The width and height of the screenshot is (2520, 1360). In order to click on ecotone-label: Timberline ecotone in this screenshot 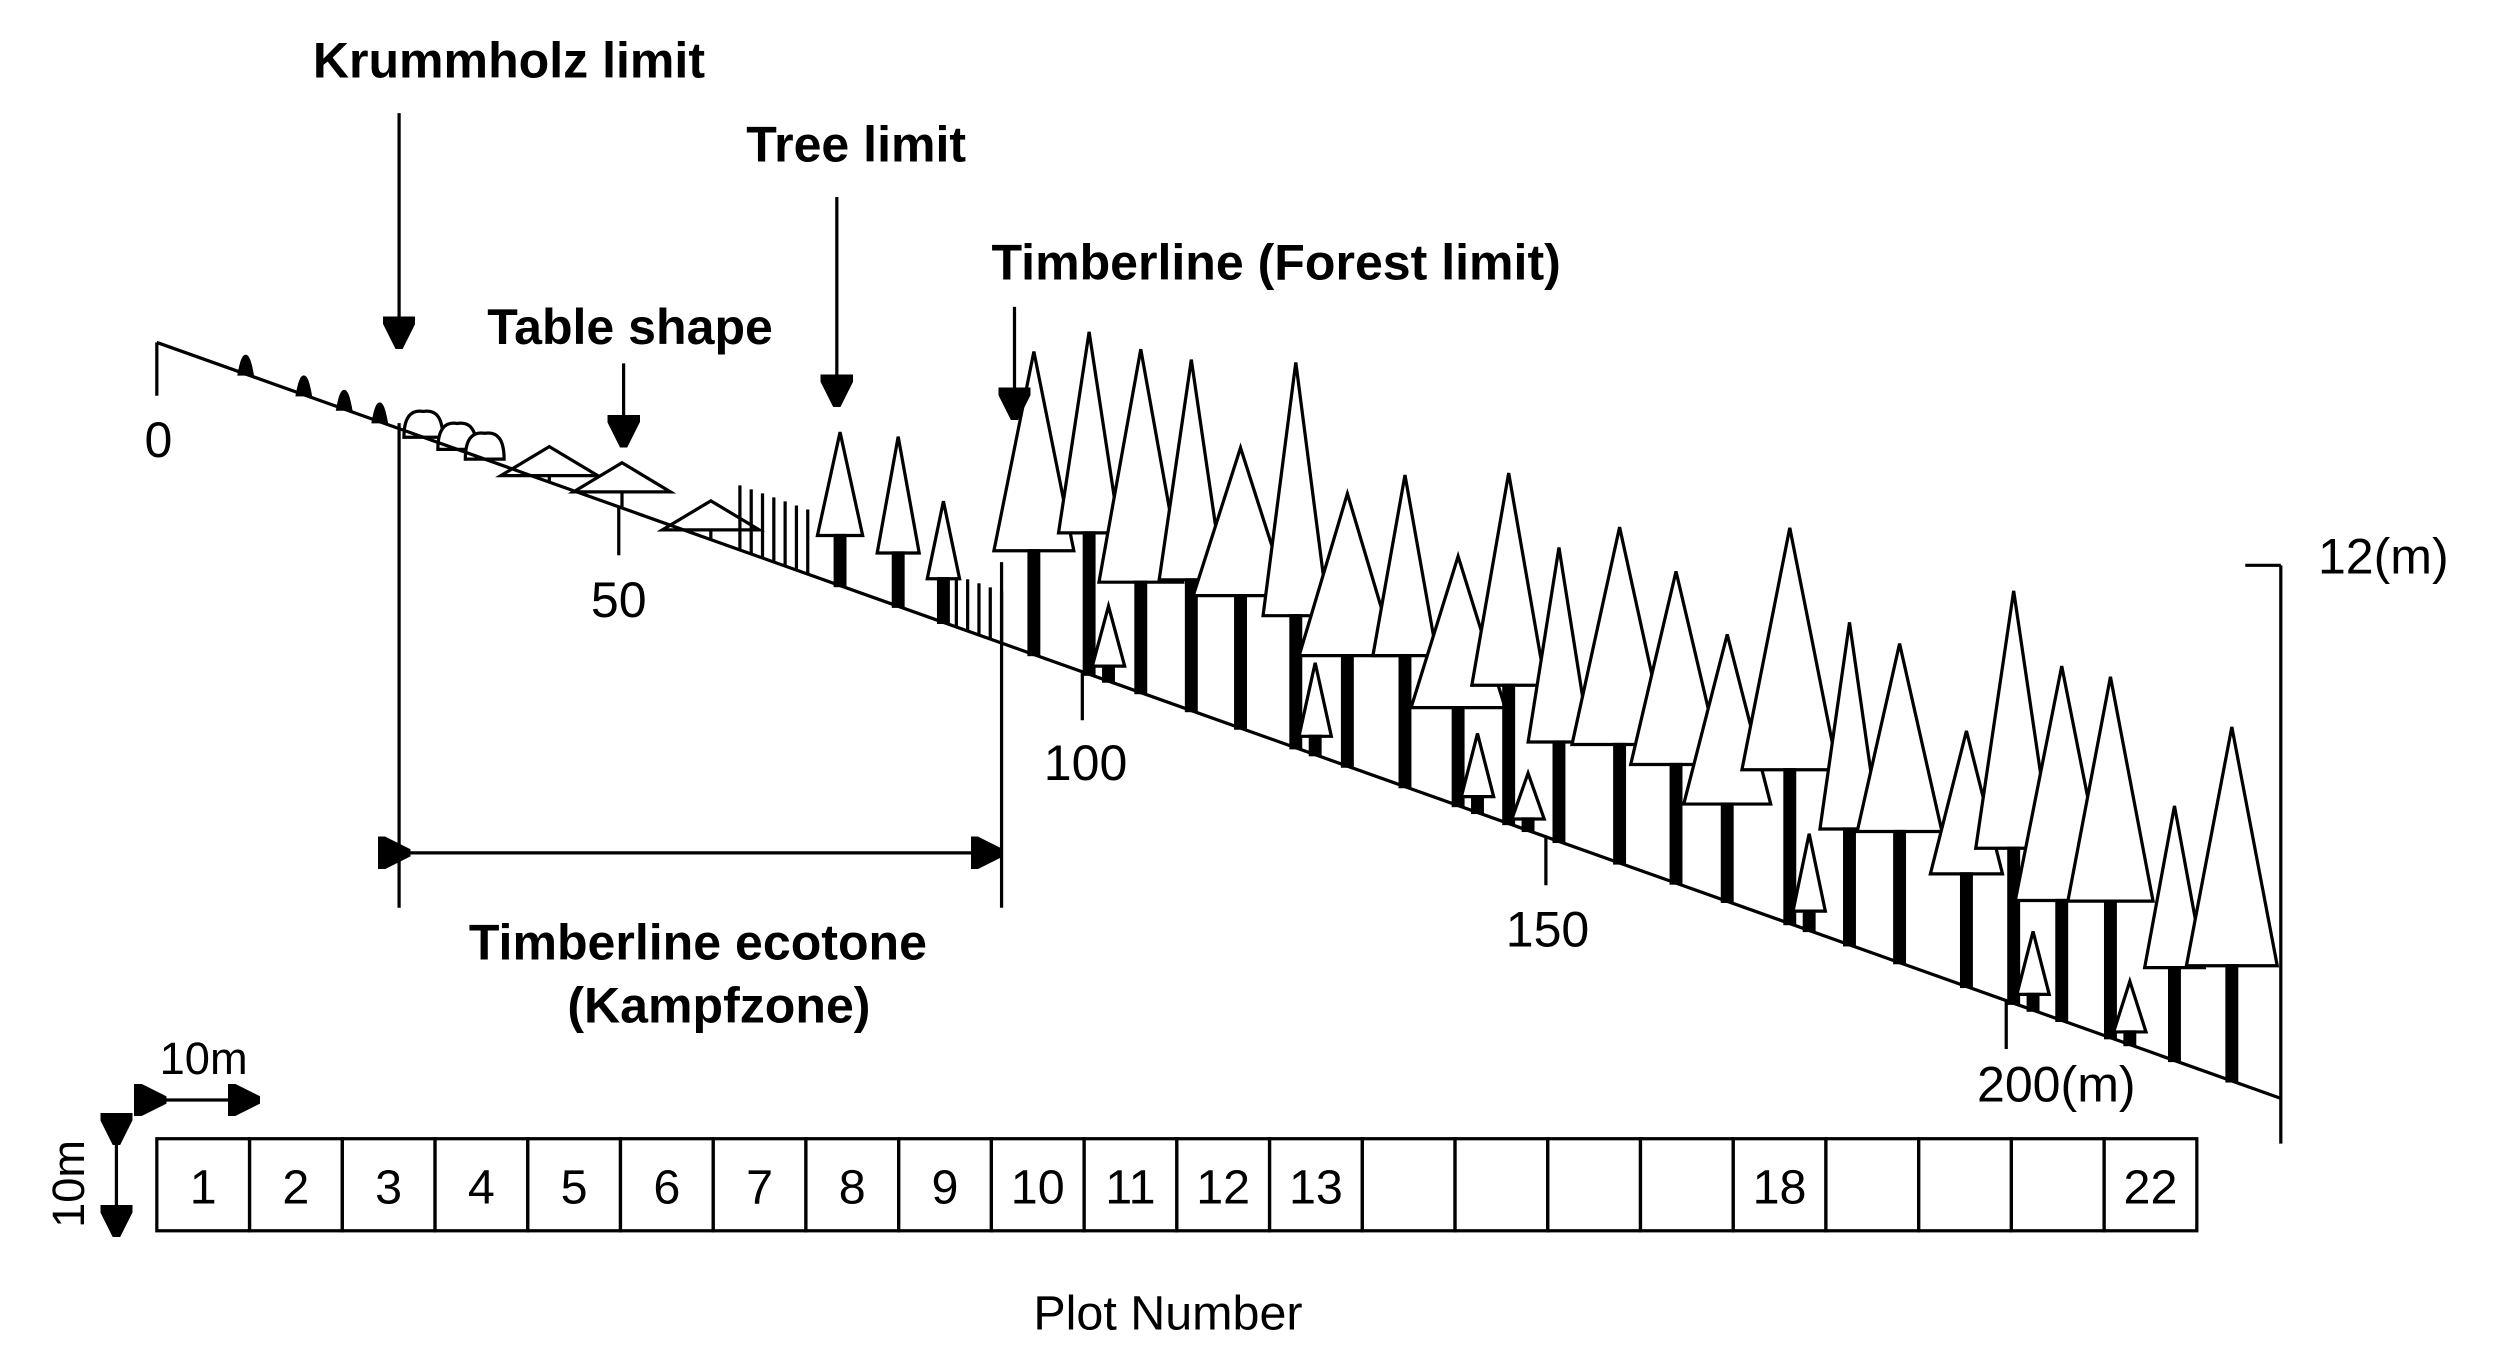, I will do `click(698, 942)`.